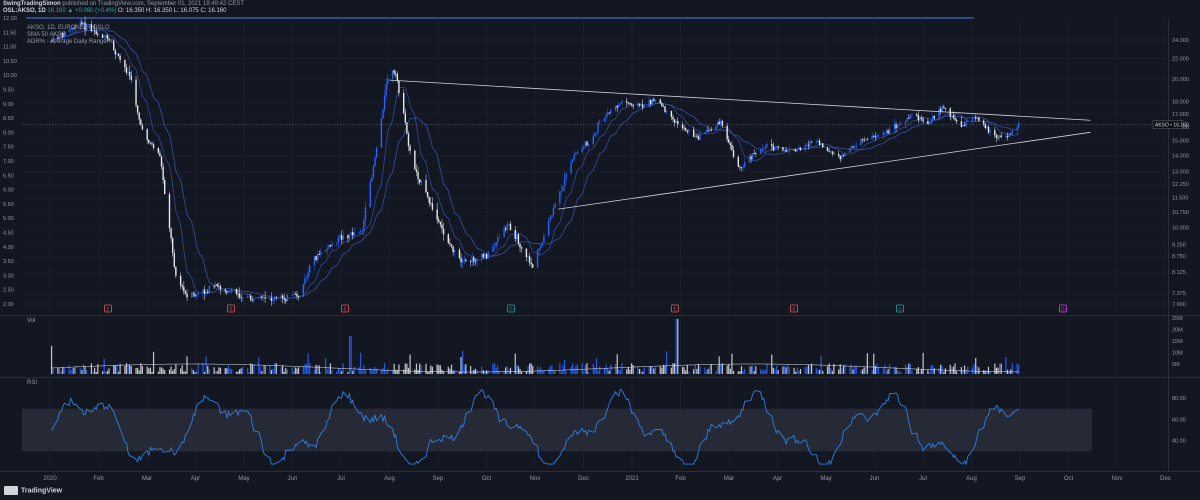 Image resolution: width=1200 pixels, height=500 pixels. Describe the element at coordinates (8, 91) in the screenshot. I see `left-tick-label: 9.50` at that location.